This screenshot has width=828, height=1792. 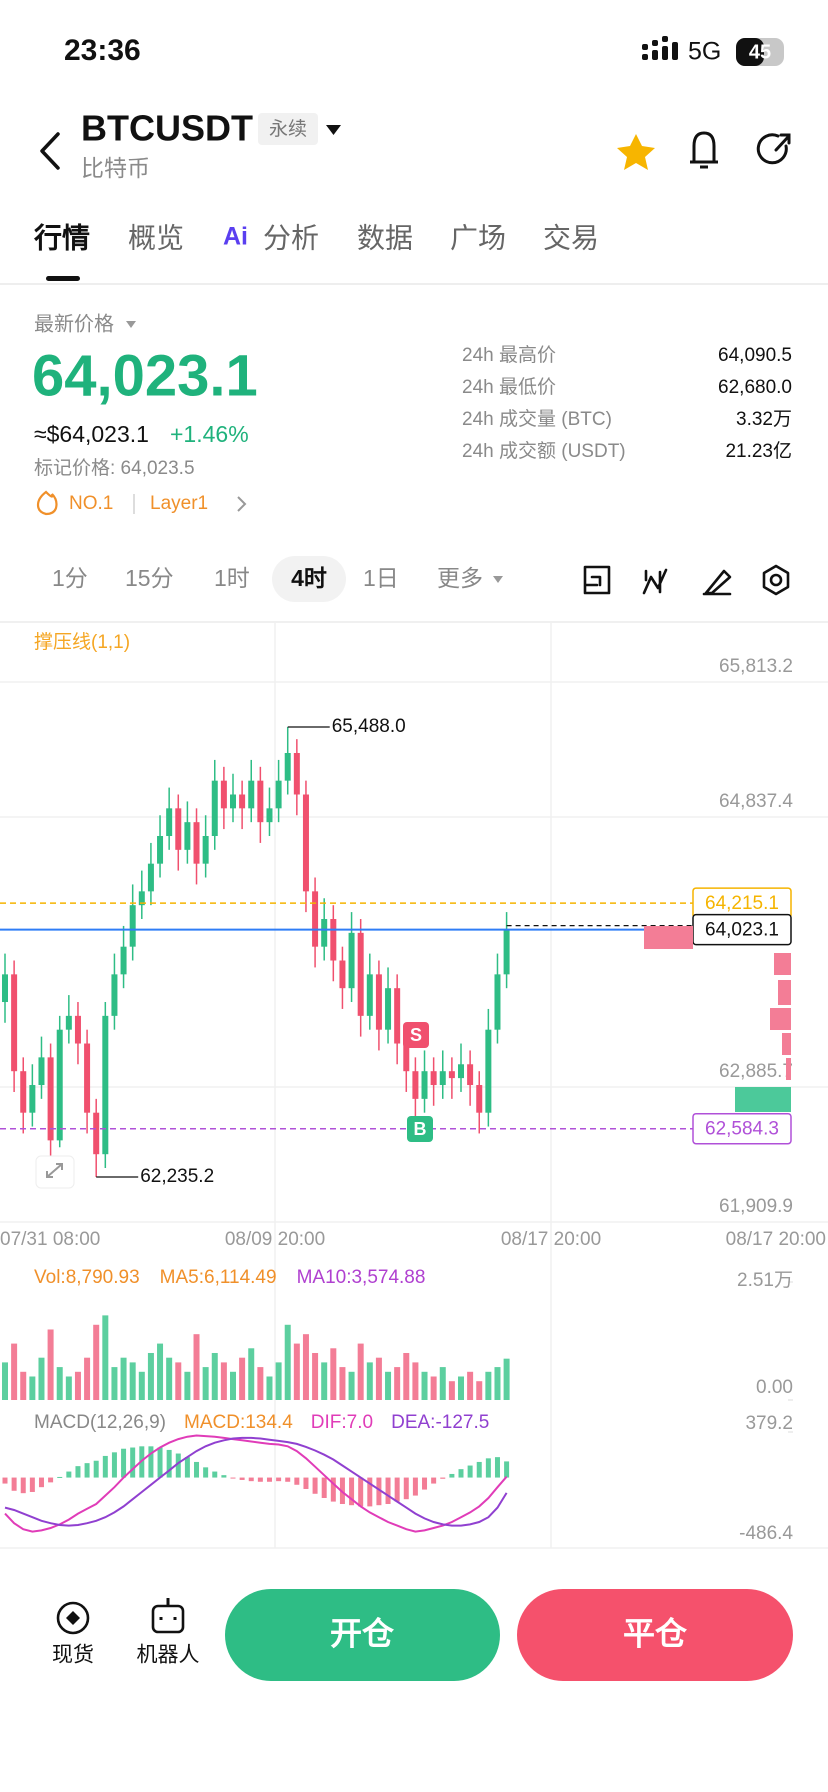 I want to click on interval: 1日, so click(x=381, y=578).